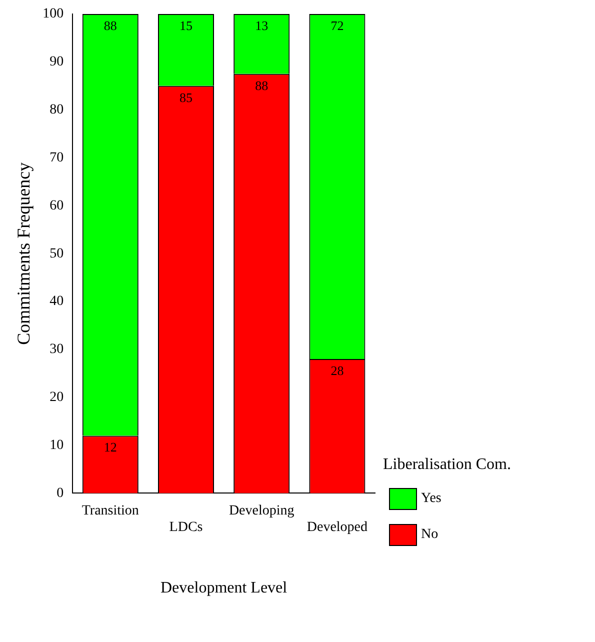 The image size is (595, 642). Describe the element at coordinates (57, 445) in the screenshot. I see `y-tick-label: 10` at that location.